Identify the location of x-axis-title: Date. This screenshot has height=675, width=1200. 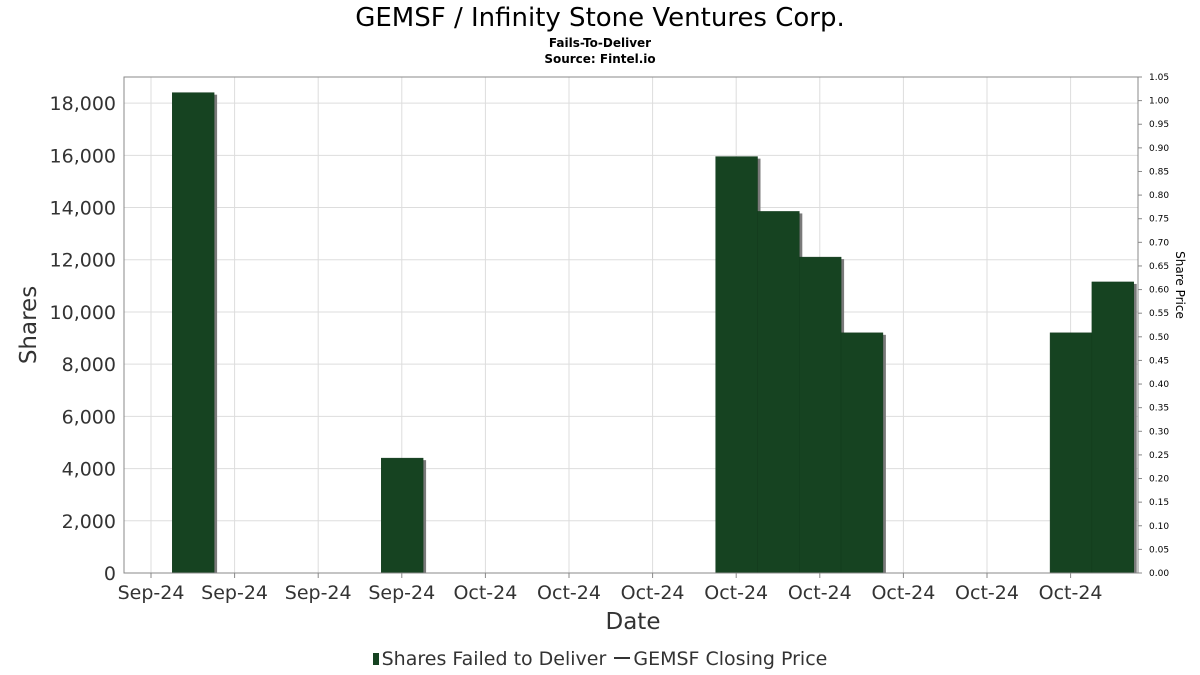
(633, 622).